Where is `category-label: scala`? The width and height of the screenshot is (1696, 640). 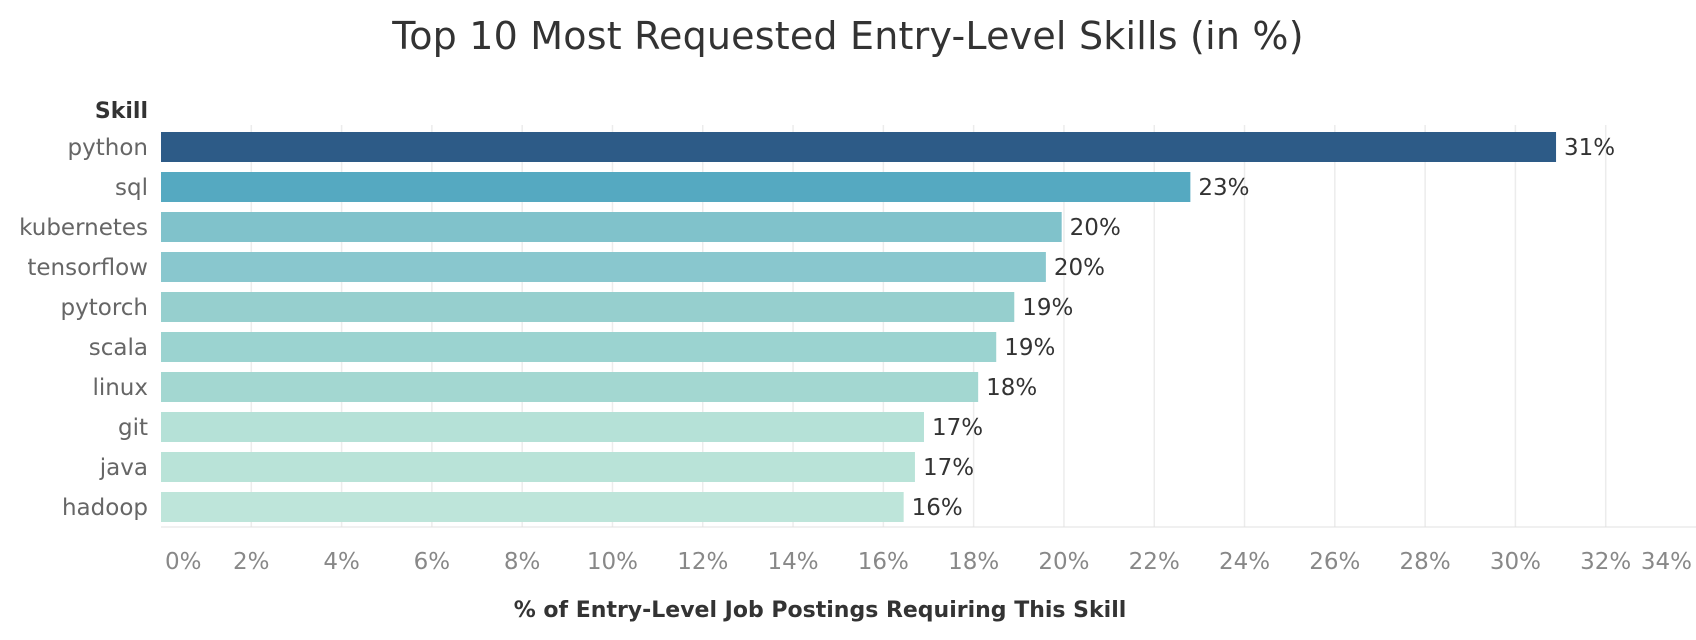 category-label: scala is located at coordinates (118, 348).